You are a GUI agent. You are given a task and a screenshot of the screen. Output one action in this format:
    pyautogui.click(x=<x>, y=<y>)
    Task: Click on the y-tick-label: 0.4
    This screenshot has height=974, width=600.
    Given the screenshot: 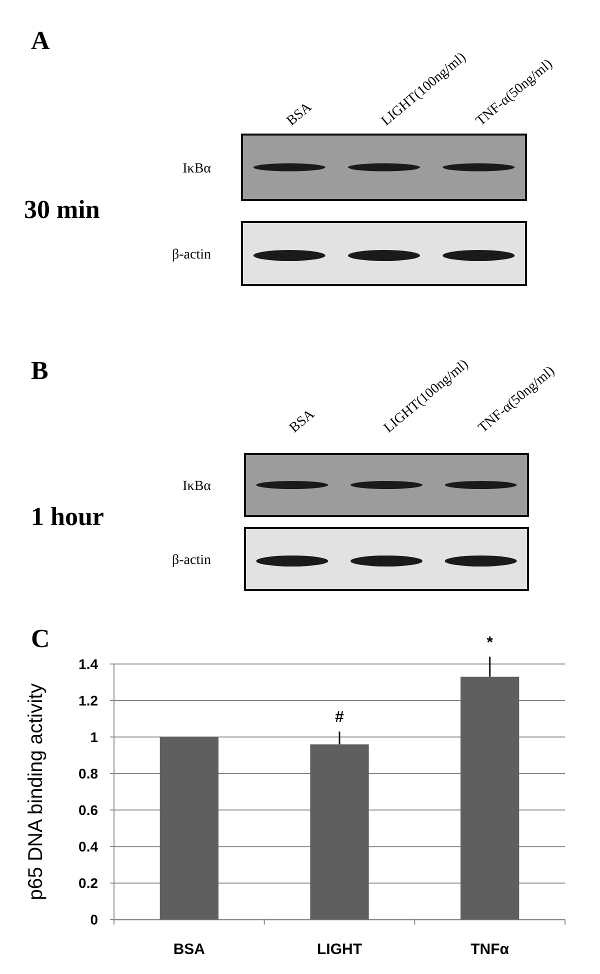 What is the action you would take?
    pyautogui.click(x=88, y=846)
    